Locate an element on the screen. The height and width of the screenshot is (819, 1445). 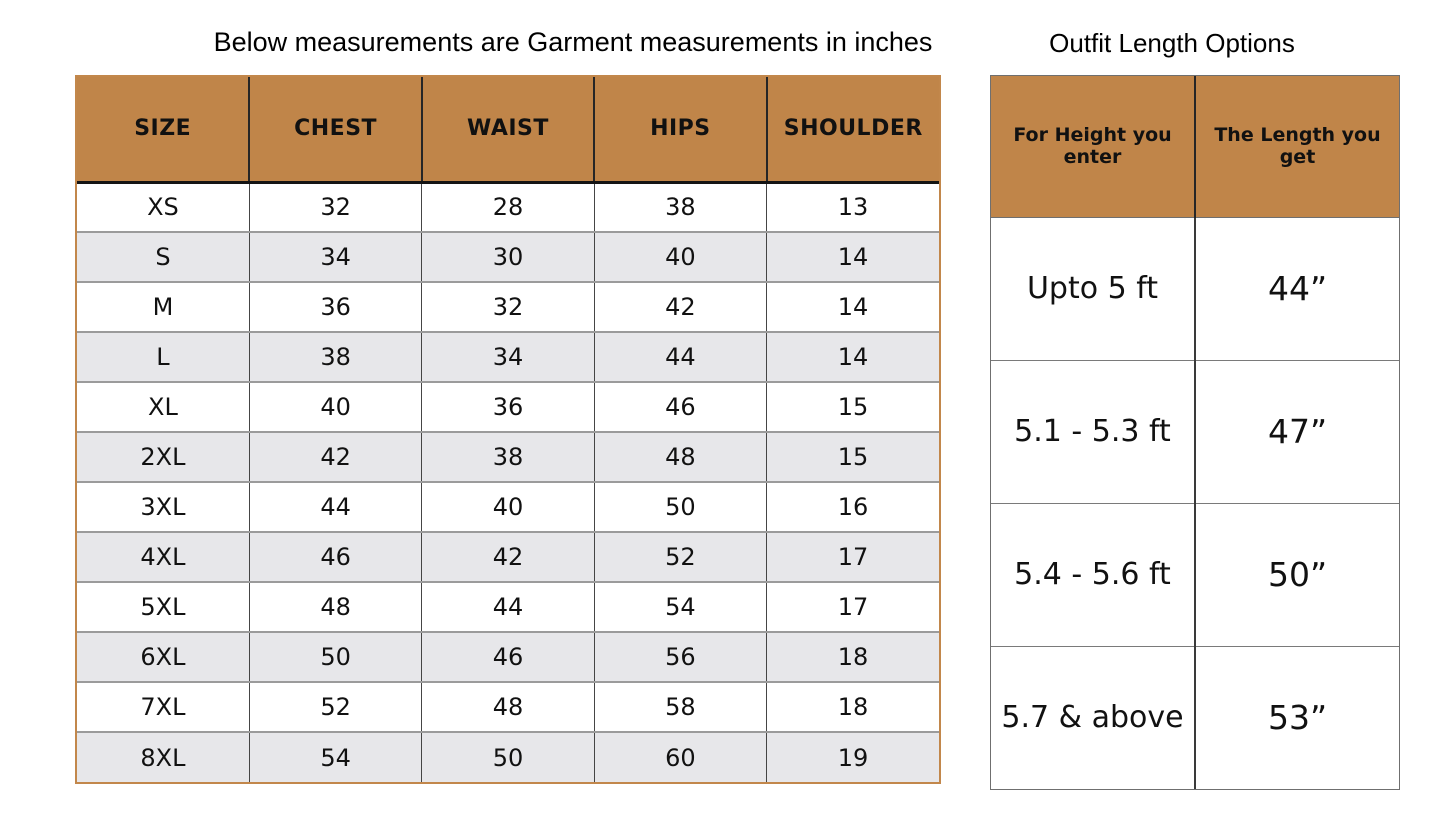
table-cell: M is located at coordinates (163, 306).